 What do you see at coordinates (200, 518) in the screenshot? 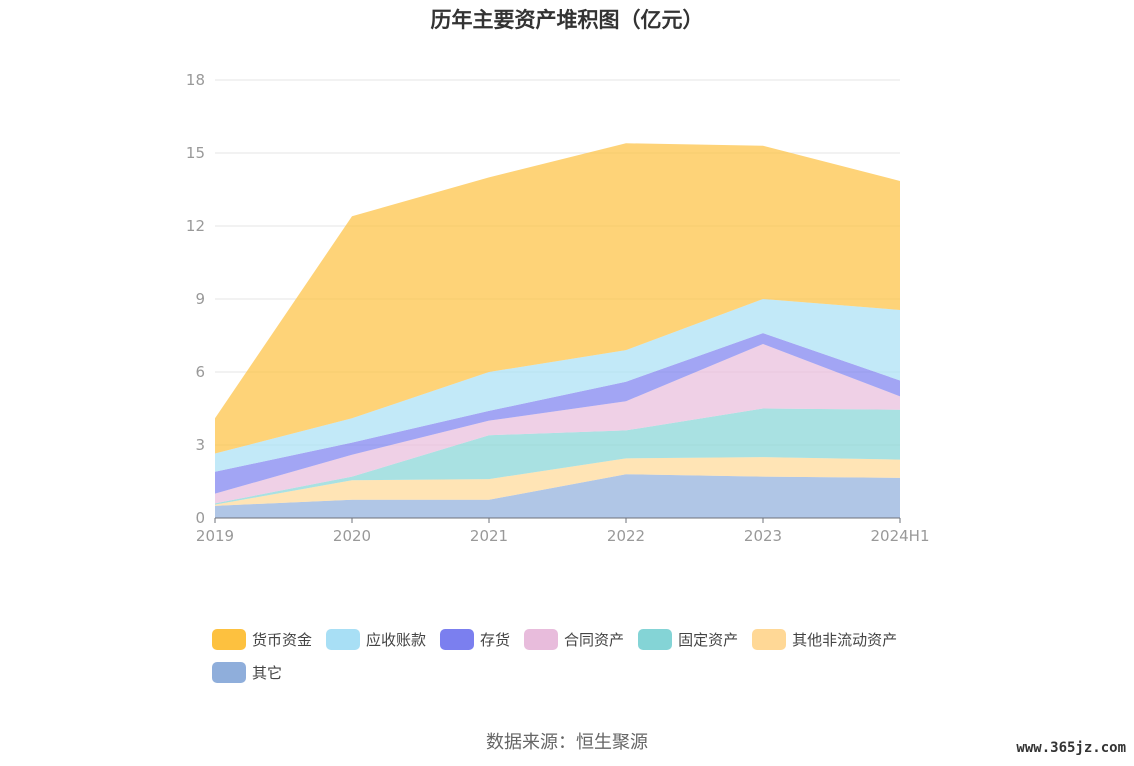
I see `y-tick-label: 0` at bounding box center [200, 518].